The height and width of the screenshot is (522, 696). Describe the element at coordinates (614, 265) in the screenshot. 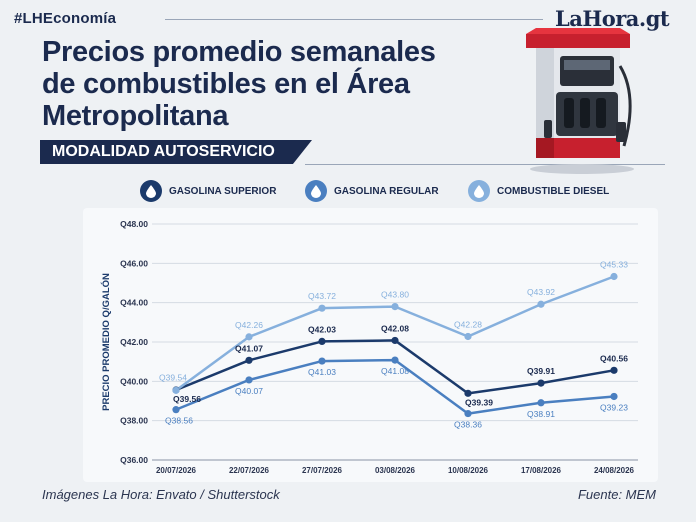

I see `data-label: Q45.33` at that location.